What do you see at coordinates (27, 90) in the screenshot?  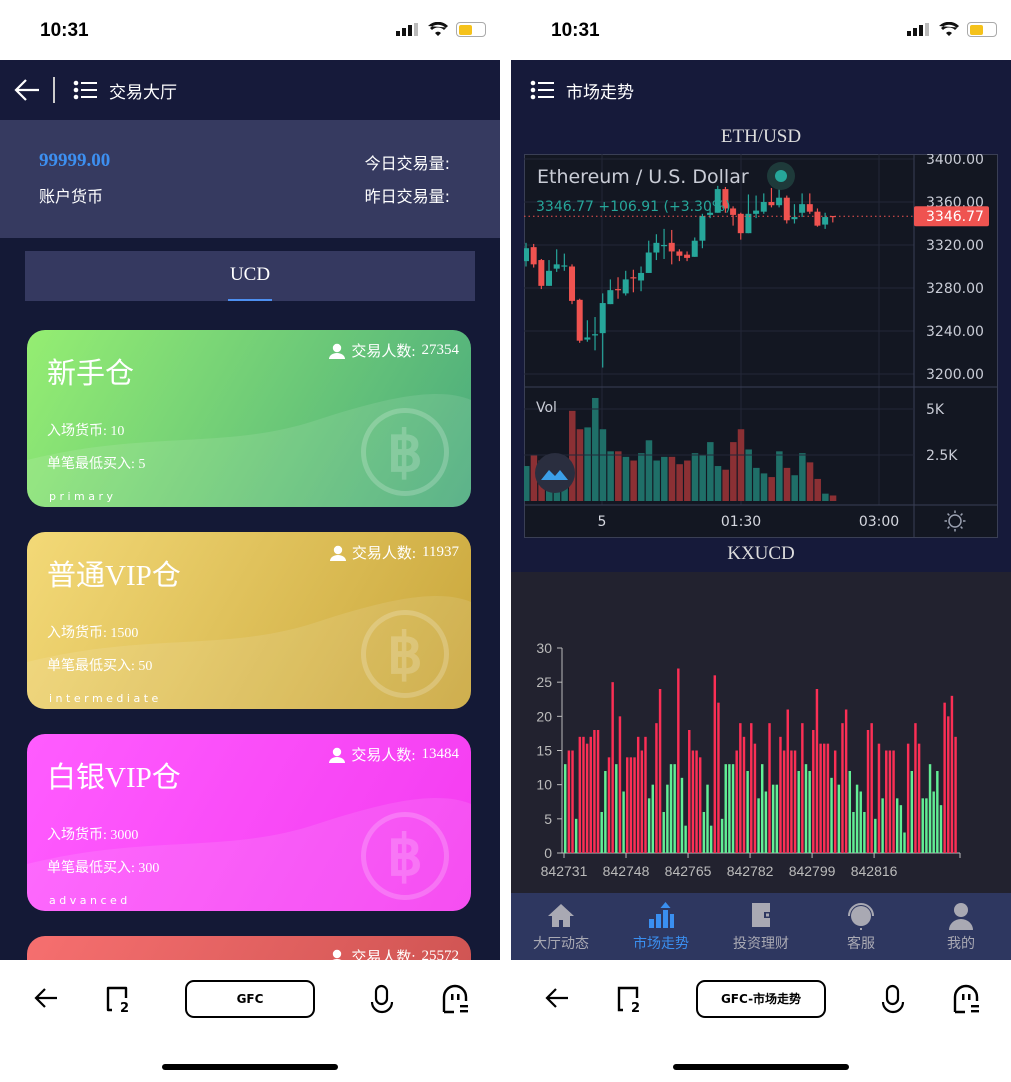 I see `back-arrow-icon` at bounding box center [27, 90].